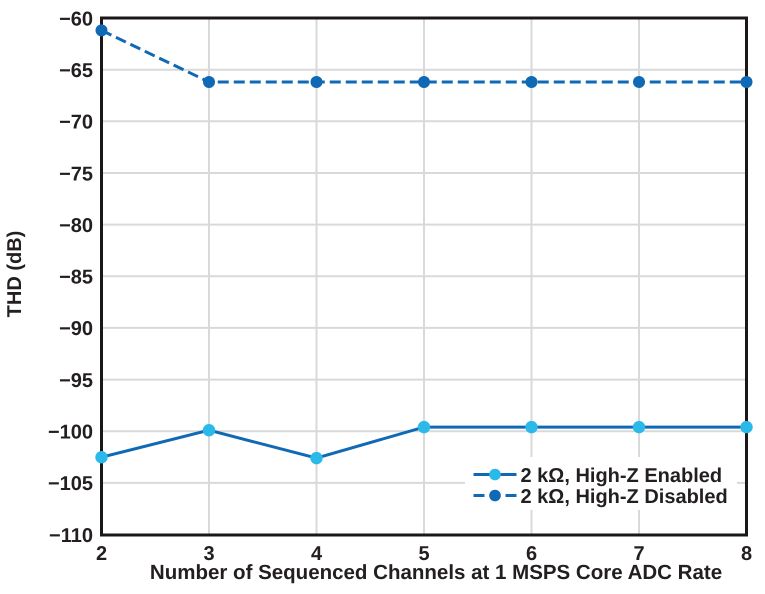  I want to click on svg-text: 6, so click(531, 554).